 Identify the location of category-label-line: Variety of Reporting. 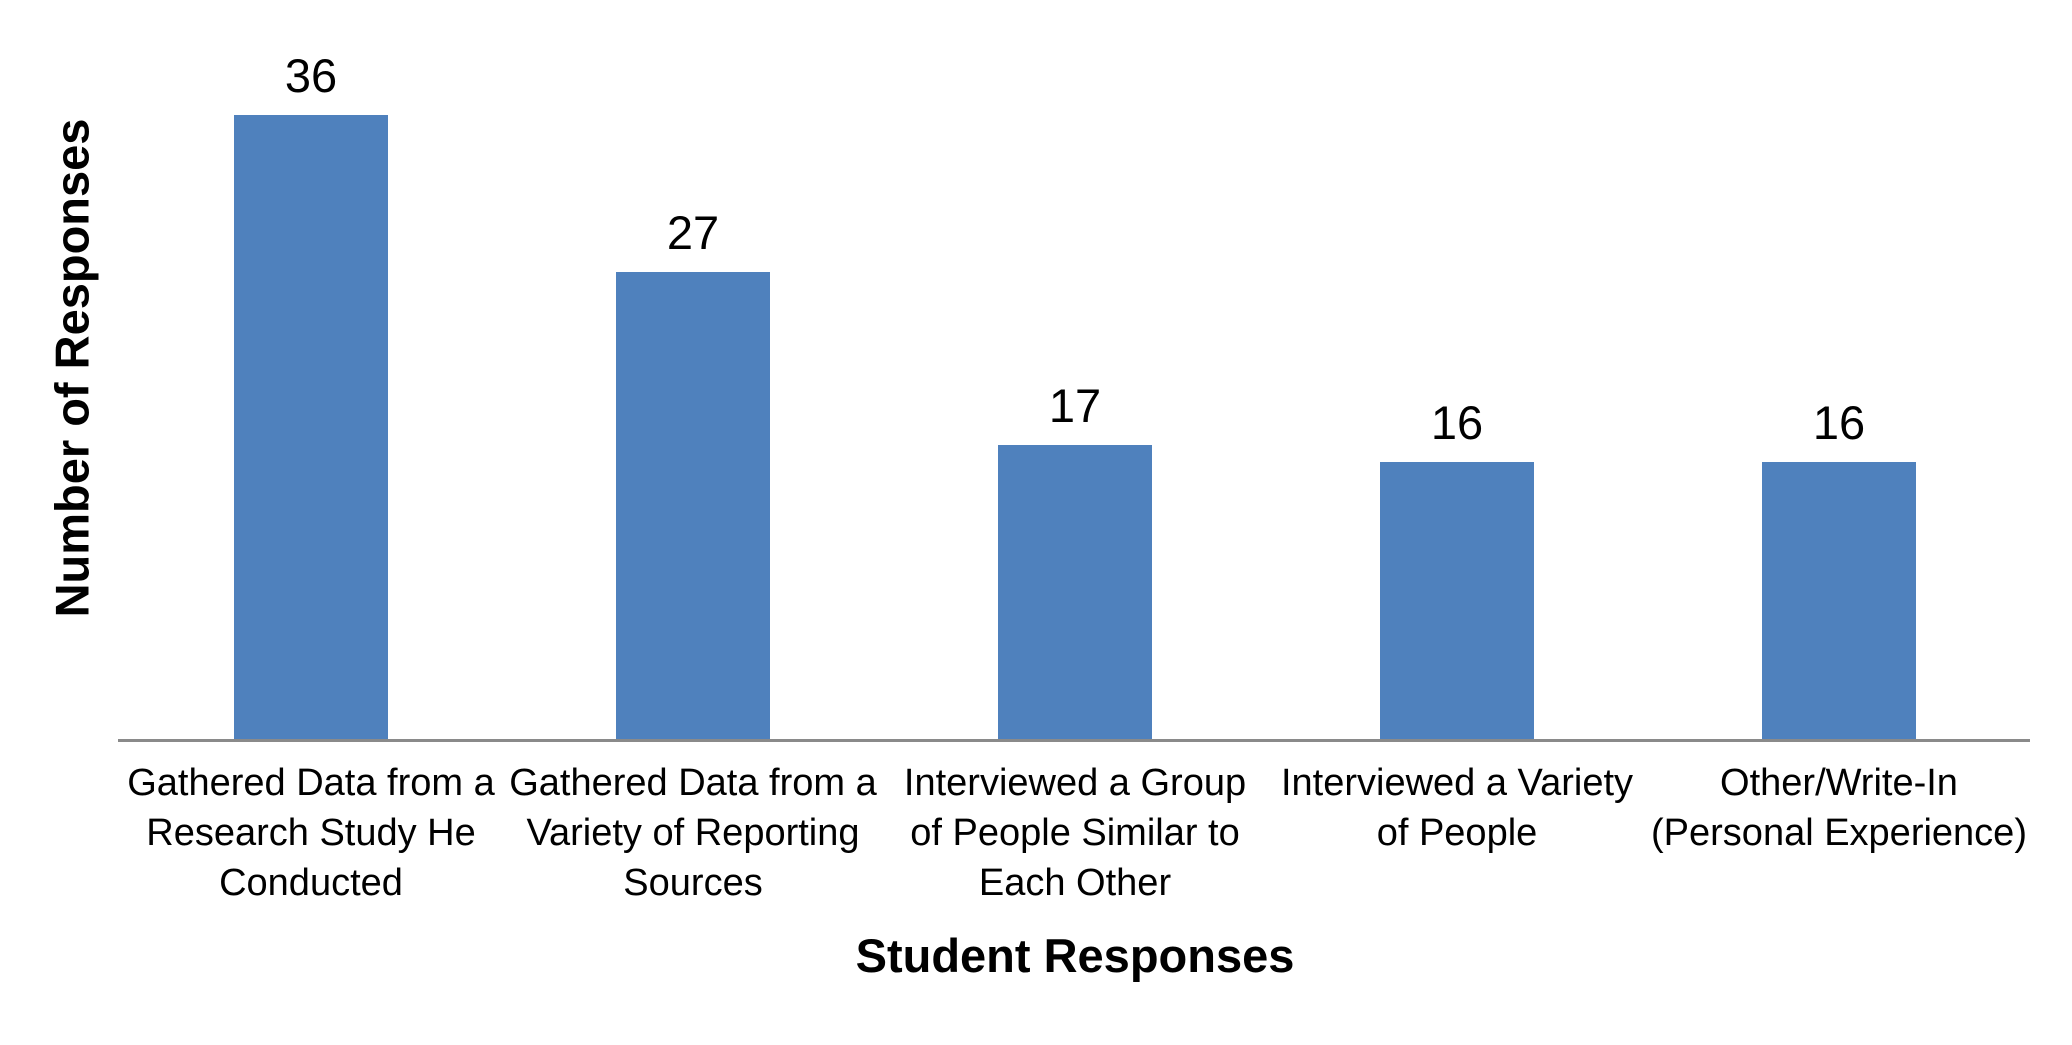
(693, 833).